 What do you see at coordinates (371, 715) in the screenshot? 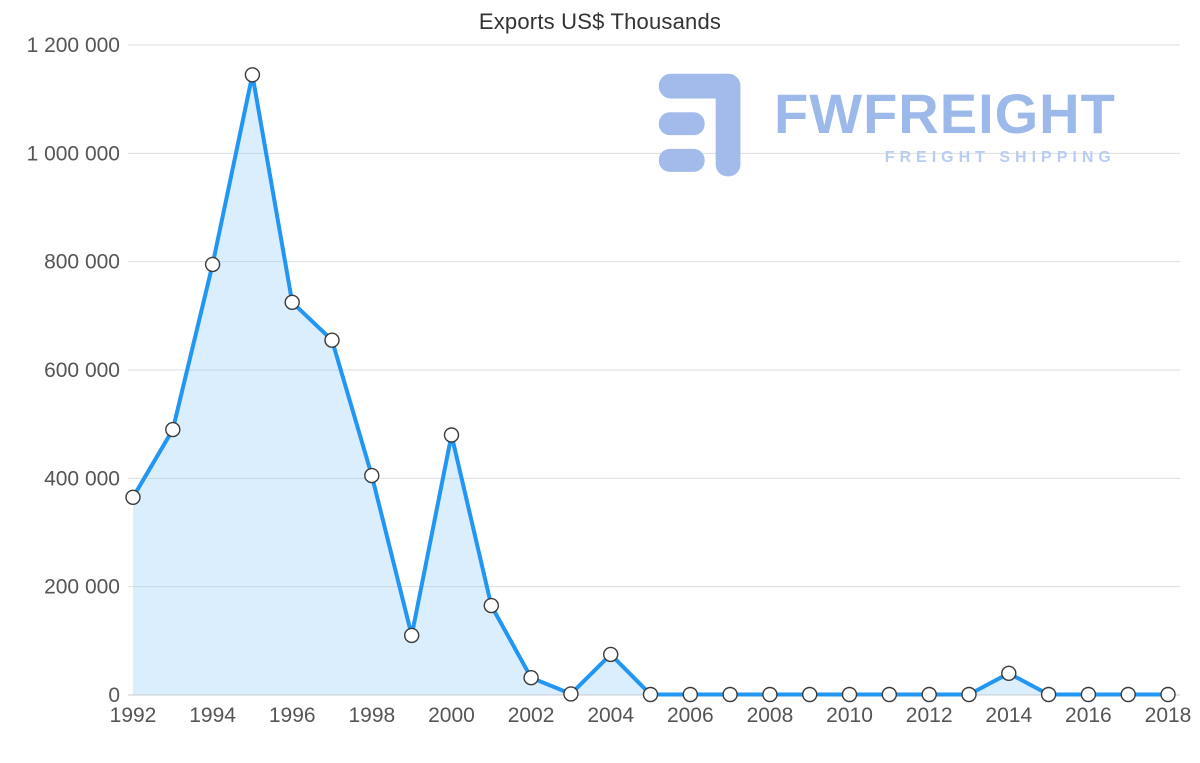
I see `svg-text: 1998` at bounding box center [371, 715].